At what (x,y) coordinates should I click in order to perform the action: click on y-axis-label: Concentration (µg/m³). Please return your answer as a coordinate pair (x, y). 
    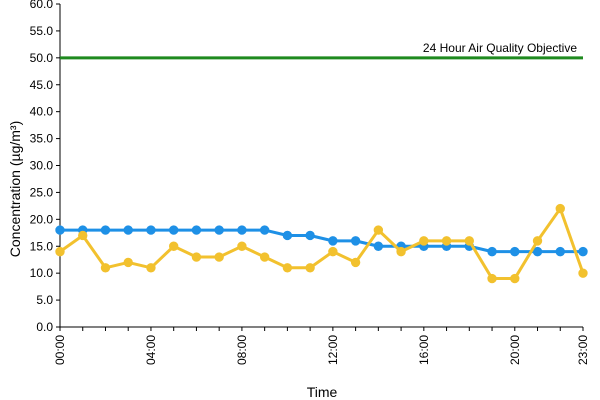
    Looking at the image, I should click on (15, 189).